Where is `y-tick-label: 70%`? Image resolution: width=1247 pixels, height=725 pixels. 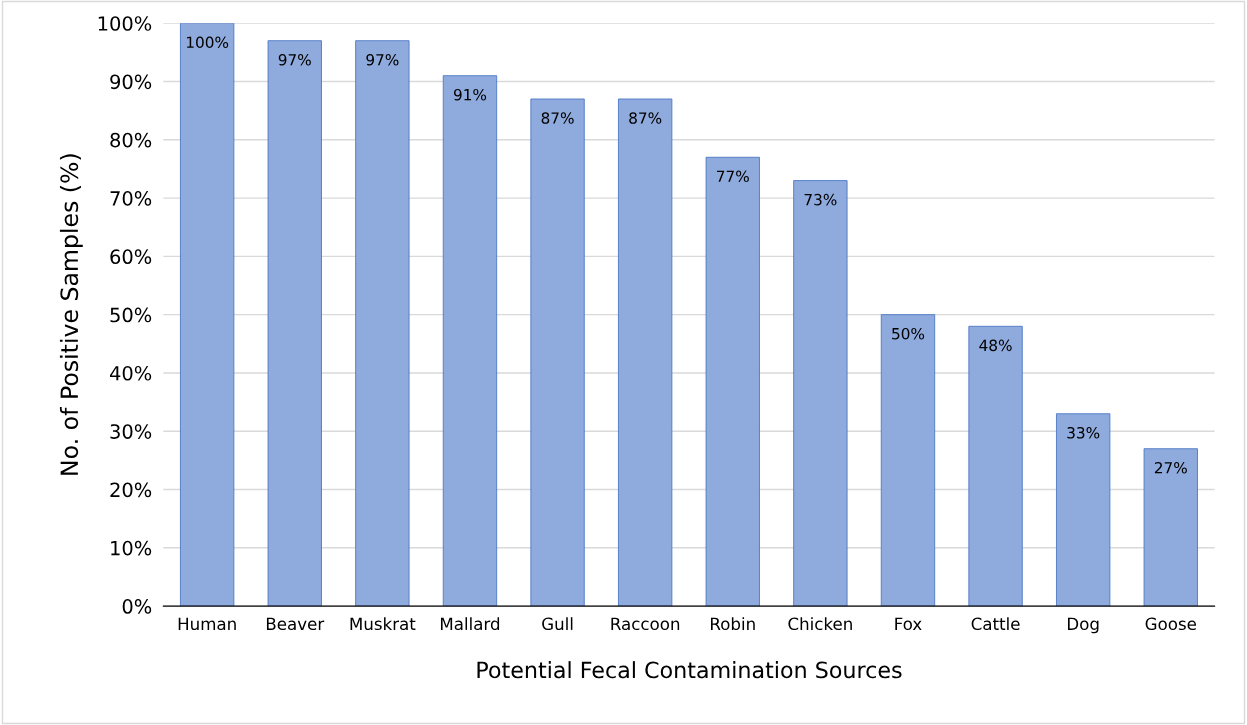 y-tick-label: 70% is located at coordinates (131, 198).